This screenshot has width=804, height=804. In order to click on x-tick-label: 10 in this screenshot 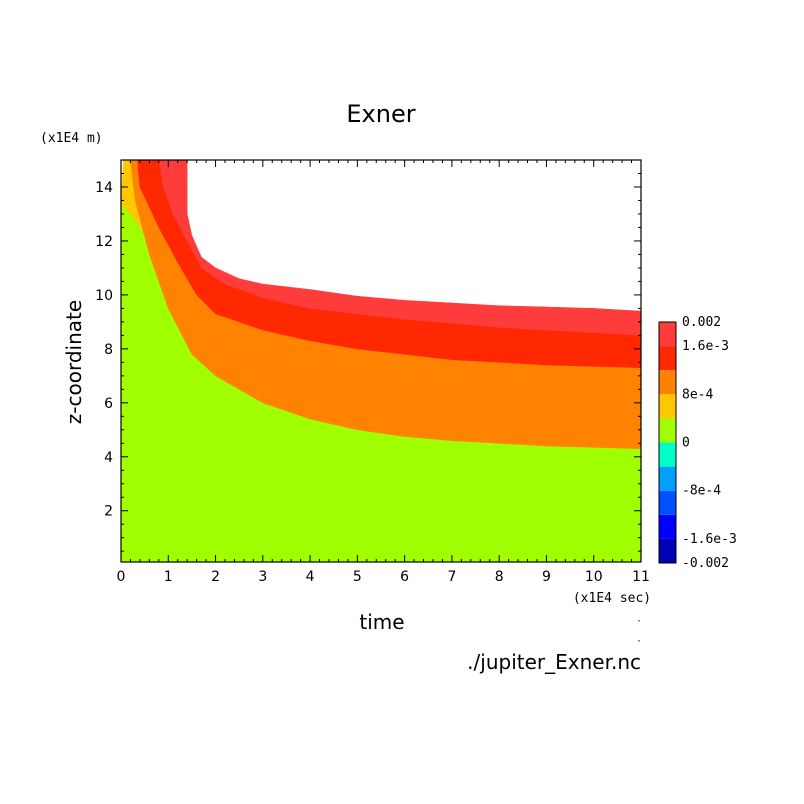, I will do `click(594, 577)`.